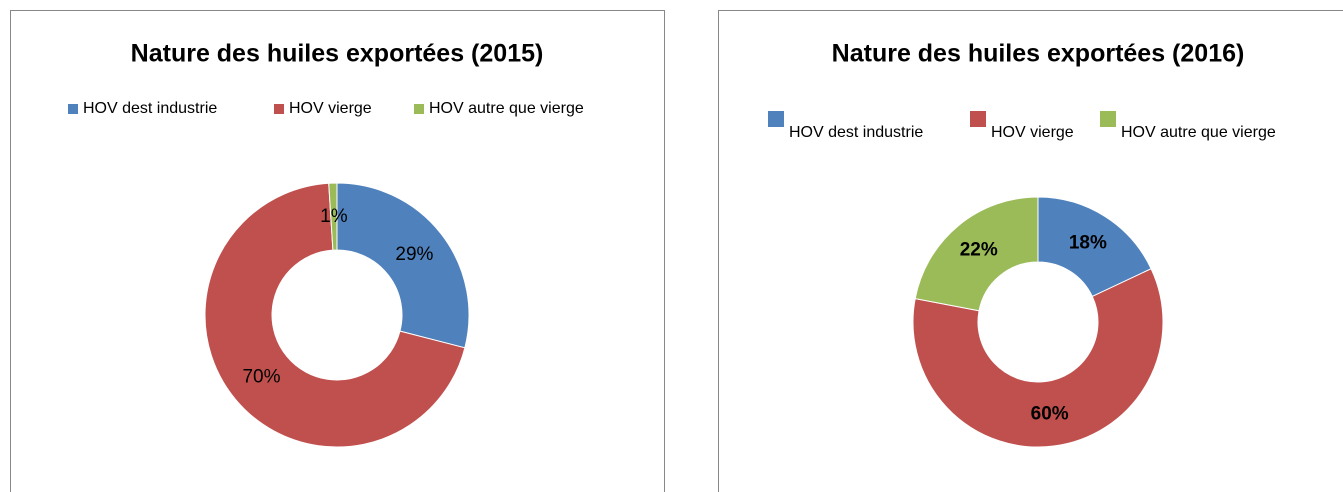 Image resolution: width=1343 pixels, height=492 pixels. I want to click on data-label: 18%, so click(1088, 242).